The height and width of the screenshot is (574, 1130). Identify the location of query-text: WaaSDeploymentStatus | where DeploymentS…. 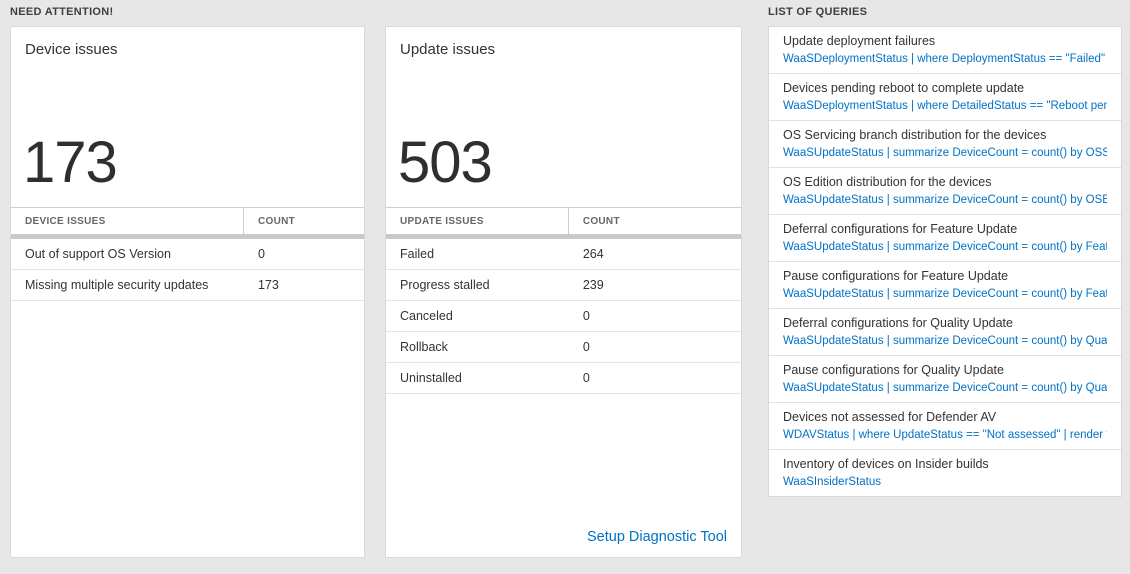
(945, 59).